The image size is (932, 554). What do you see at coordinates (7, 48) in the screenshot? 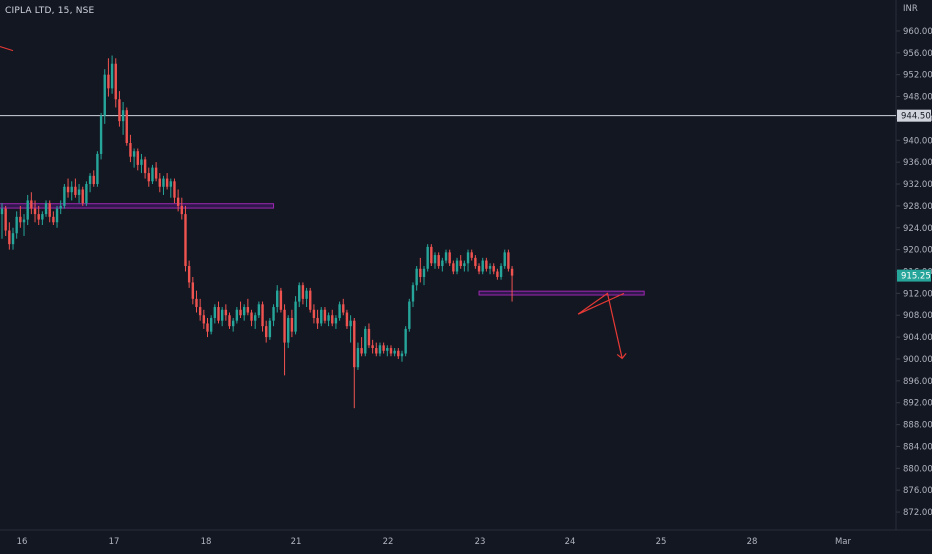
I see `trend-annotation-line` at bounding box center [7, 48].